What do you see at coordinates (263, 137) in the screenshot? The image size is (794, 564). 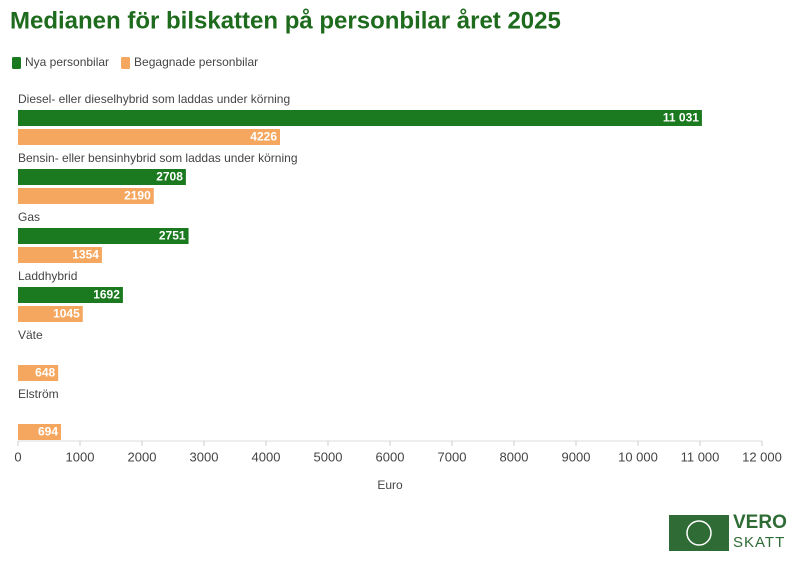 I see `value-label: 4226` at bounding box center [263, 137].